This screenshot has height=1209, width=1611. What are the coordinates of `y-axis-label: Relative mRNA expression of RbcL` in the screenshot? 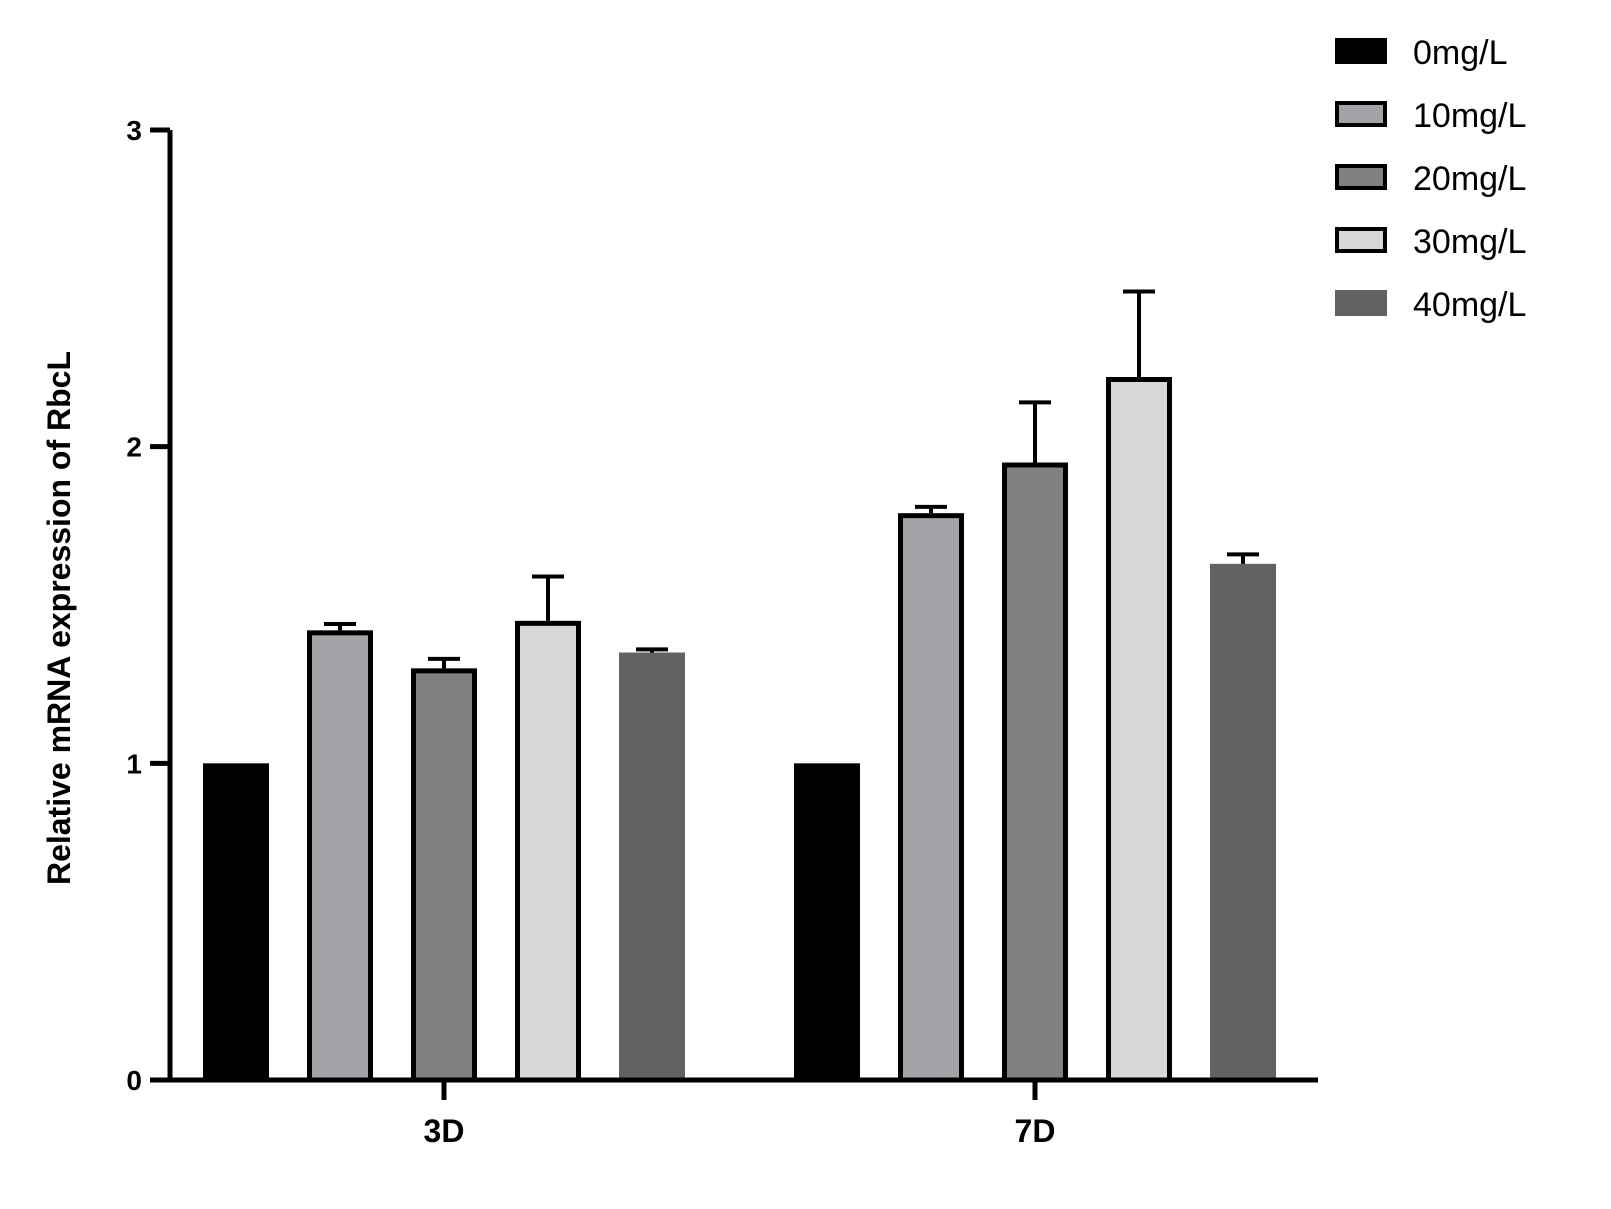 It's located at (59, 618).